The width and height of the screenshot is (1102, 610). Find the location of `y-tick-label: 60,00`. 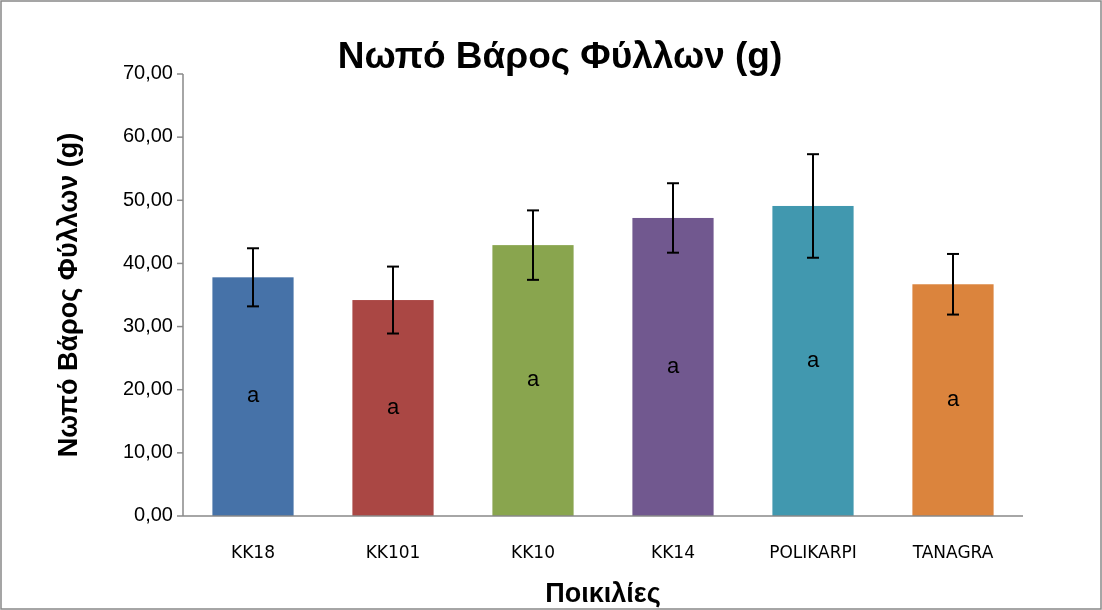

y-tick-label: 60,00 is located at coordinates (147, 135).